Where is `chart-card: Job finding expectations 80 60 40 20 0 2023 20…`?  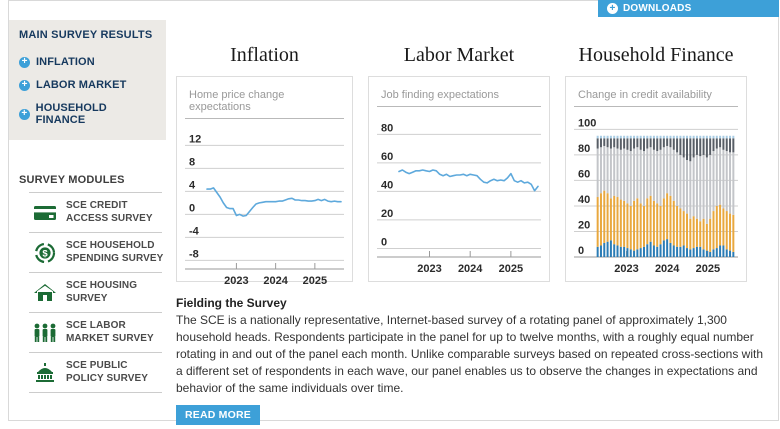
chart-card: Job finding expectations 80 60 40 20 0 2023 20… is located at coordinates (459, 179).